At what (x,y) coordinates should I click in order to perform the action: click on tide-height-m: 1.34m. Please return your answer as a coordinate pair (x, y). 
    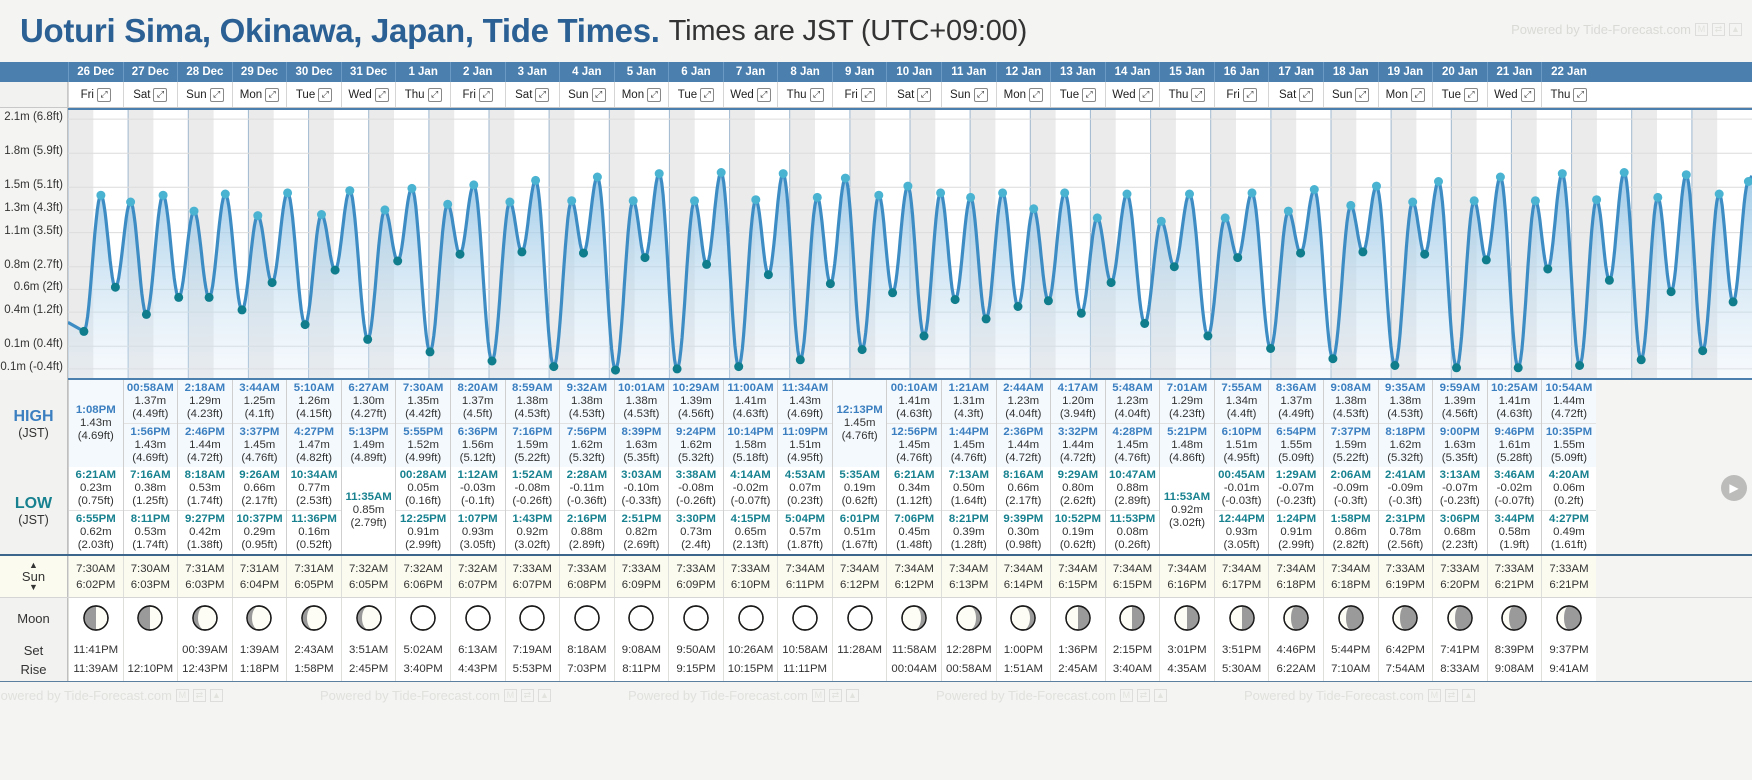
    Looking at the image, I should click on (1241, 401).